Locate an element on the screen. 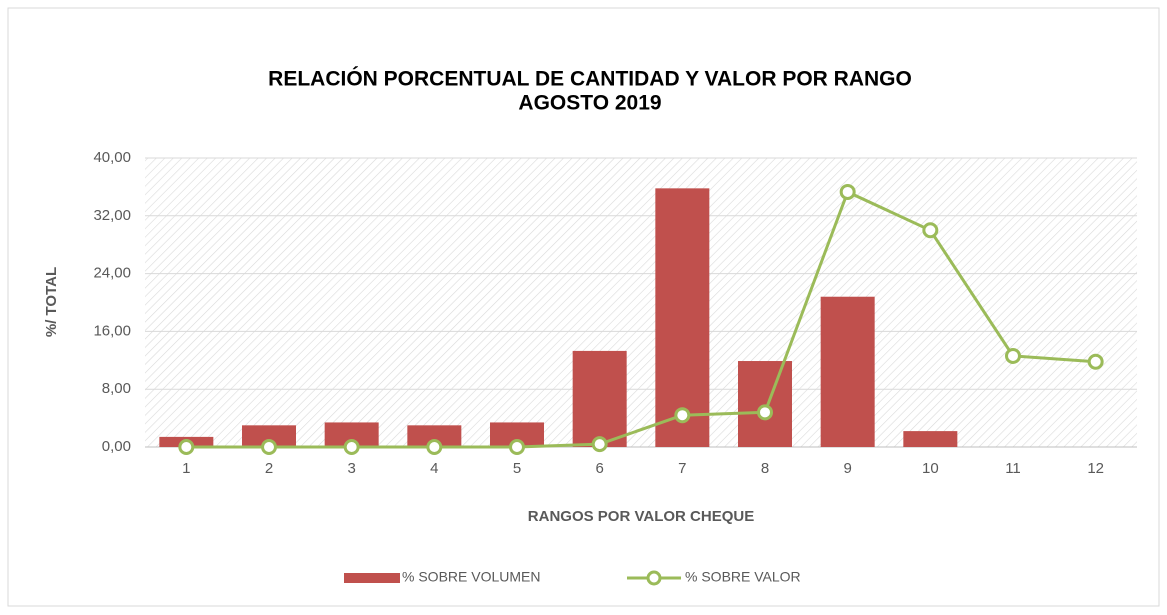 The width and height of the screenshot is (1167, 615). x-tick-label: 7 is located at coordinates (682, 468).